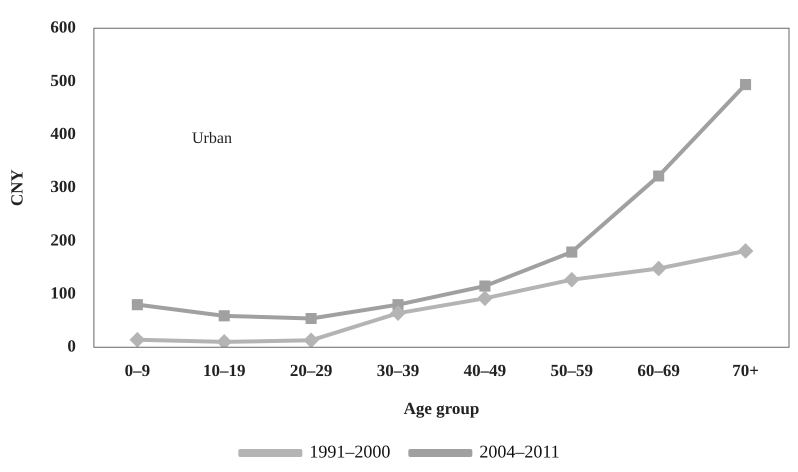 Image resolution: width=798 pixels, height=472 pixels. What do you see at coordinates (63, 240) in the screenshot?
I see `y-tick-label: 200` at bounding box center [63, 240].